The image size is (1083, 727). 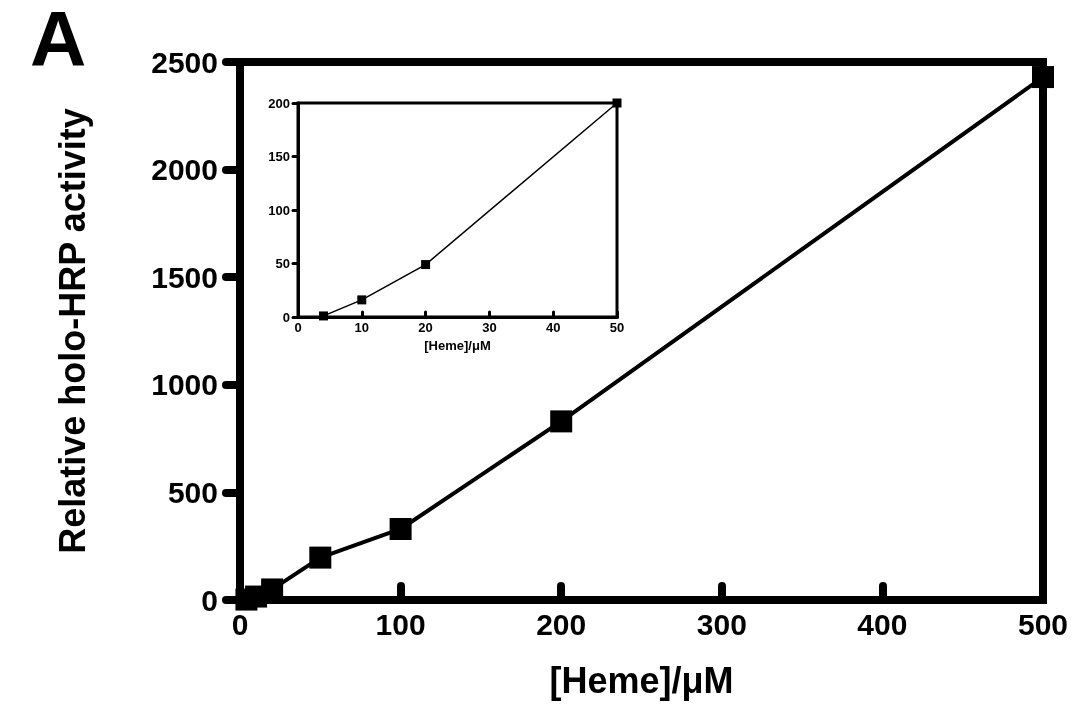 I want to click on y-tick-label: 500, so click(x=192, y=492).